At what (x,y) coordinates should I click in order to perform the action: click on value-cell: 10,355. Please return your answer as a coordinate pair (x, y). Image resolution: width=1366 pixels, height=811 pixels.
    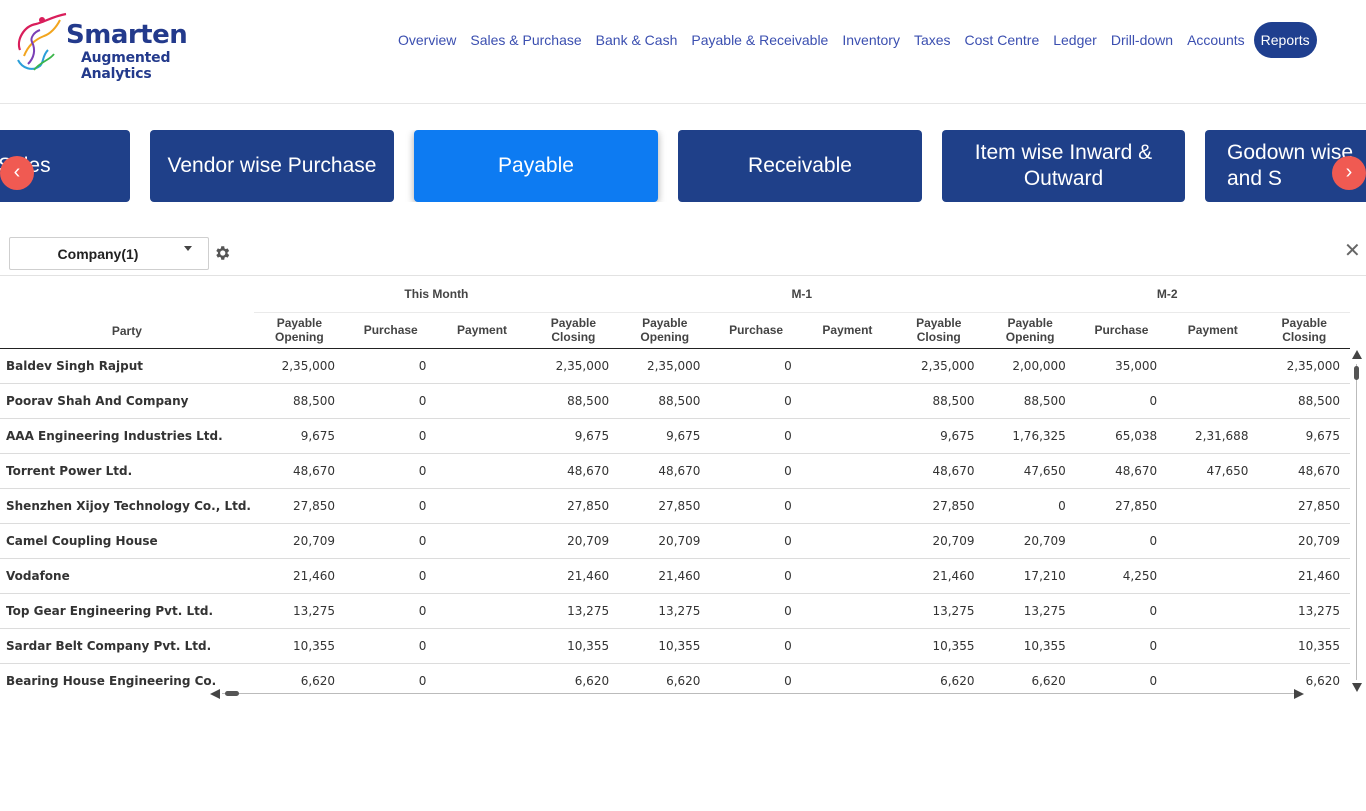
    Looking at the image, I should click on (1304, 646).